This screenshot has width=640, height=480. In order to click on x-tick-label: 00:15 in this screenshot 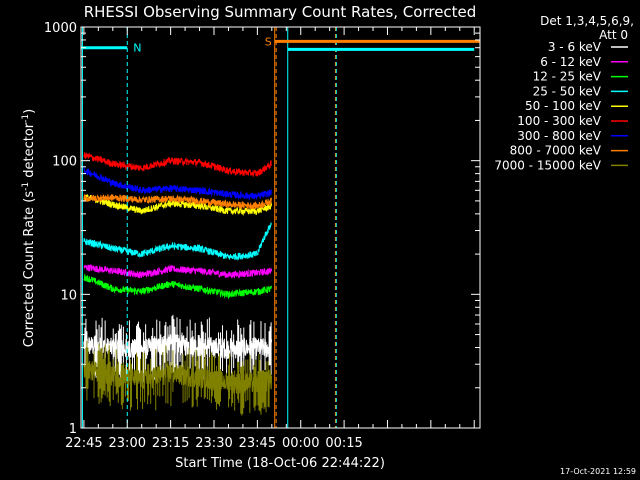, I will do `click(343, 443)`.